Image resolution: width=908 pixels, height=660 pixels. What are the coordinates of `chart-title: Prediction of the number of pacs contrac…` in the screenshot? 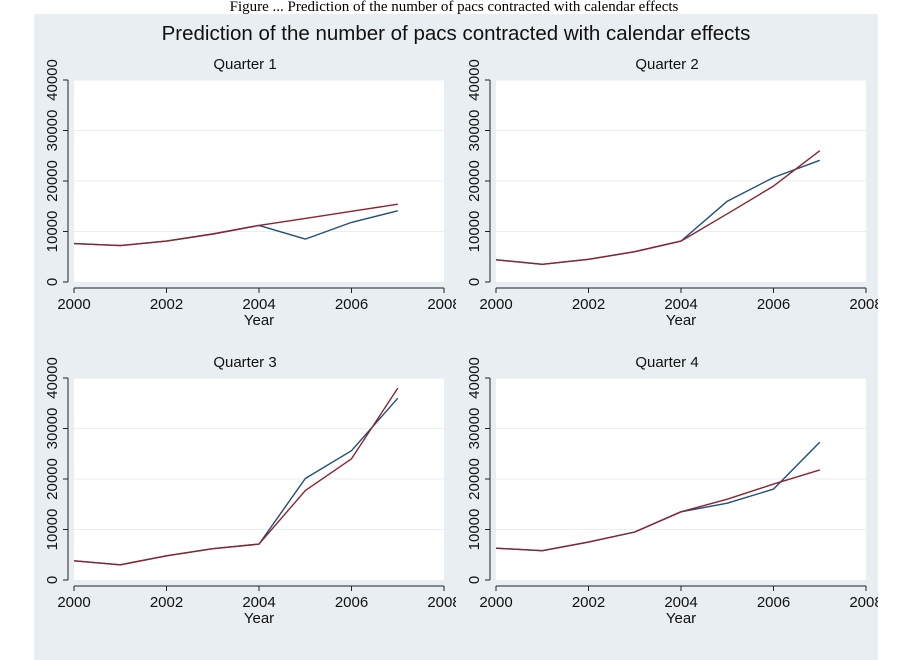 It's located at (456, 33).